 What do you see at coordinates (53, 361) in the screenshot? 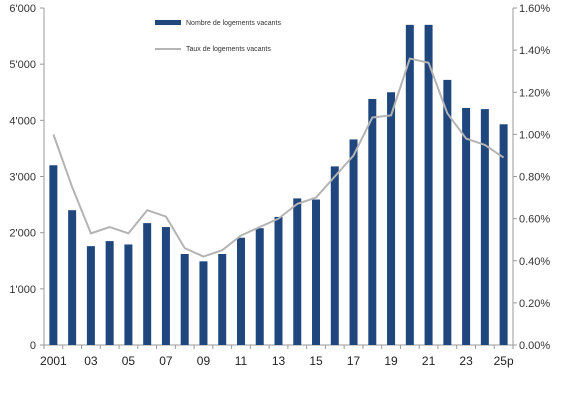
I see `x-tick-label: 2001` at bounding box center [53, 361].